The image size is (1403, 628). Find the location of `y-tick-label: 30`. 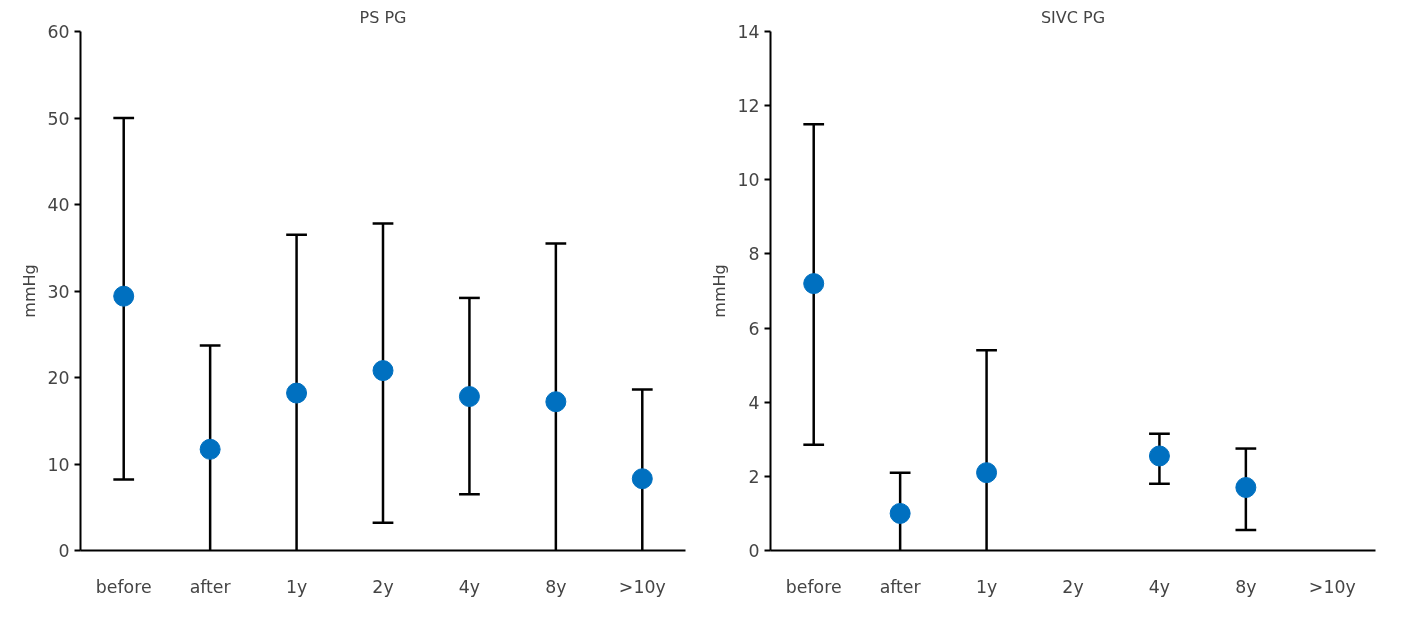

y-tick-label: 30 is located at coordinates (58, 291).